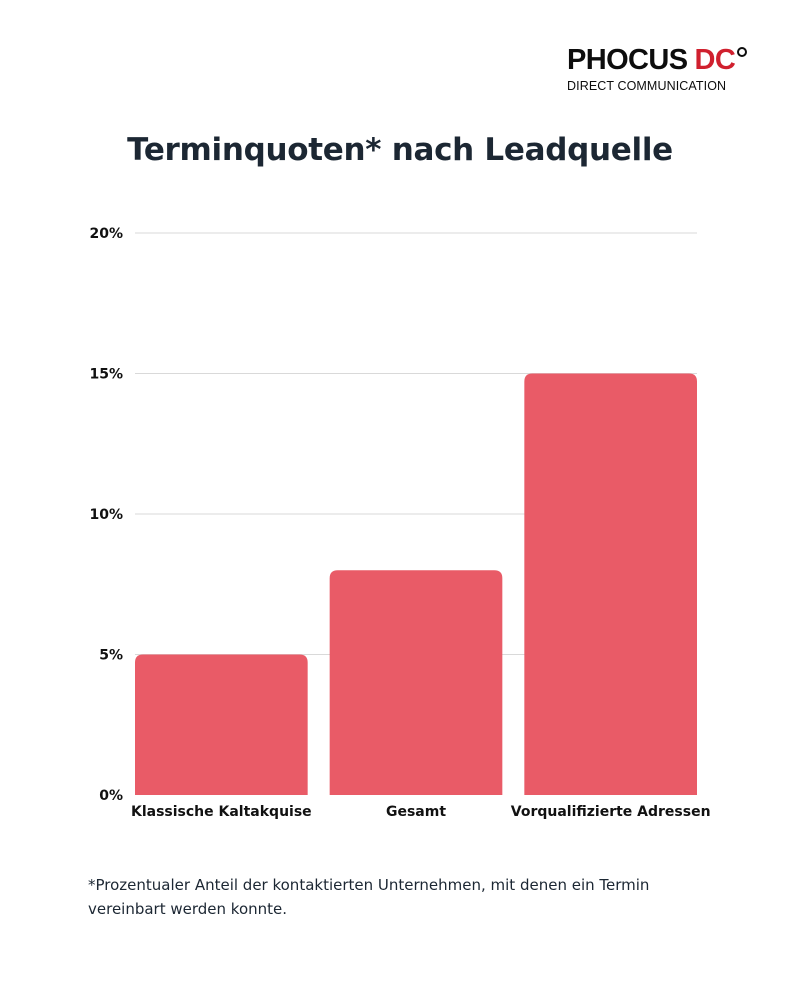 The height and width of the screenshot is (1000, 800). What do you see at coordinates (106, 234) in the screenshot?
I see `y-tick-label: 20%` at bounding box center [106, 234].